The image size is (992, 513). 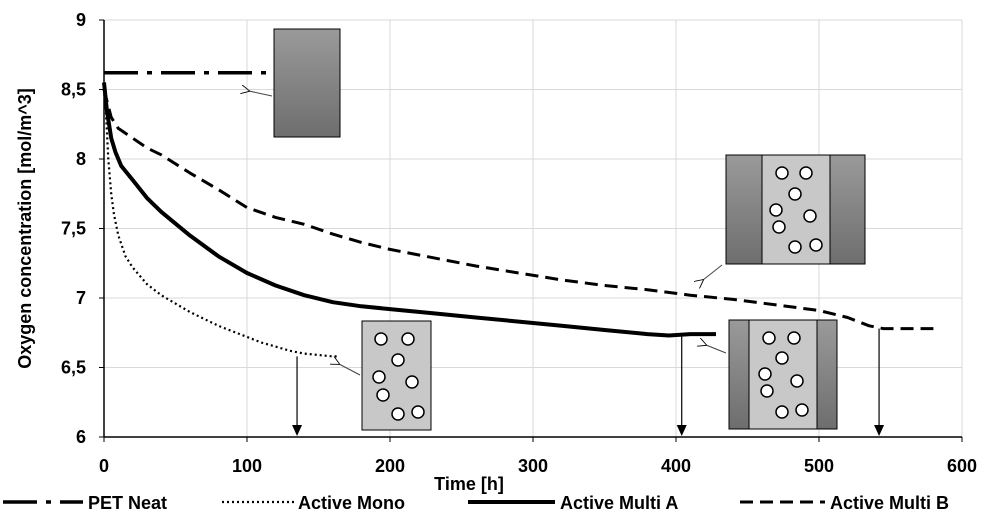 What do you see at coordinates (25, 228) in the screenshot?
I see `y-axis-title: Oxygen concentration [mol/m^3]` at bounding box center [25, 228].